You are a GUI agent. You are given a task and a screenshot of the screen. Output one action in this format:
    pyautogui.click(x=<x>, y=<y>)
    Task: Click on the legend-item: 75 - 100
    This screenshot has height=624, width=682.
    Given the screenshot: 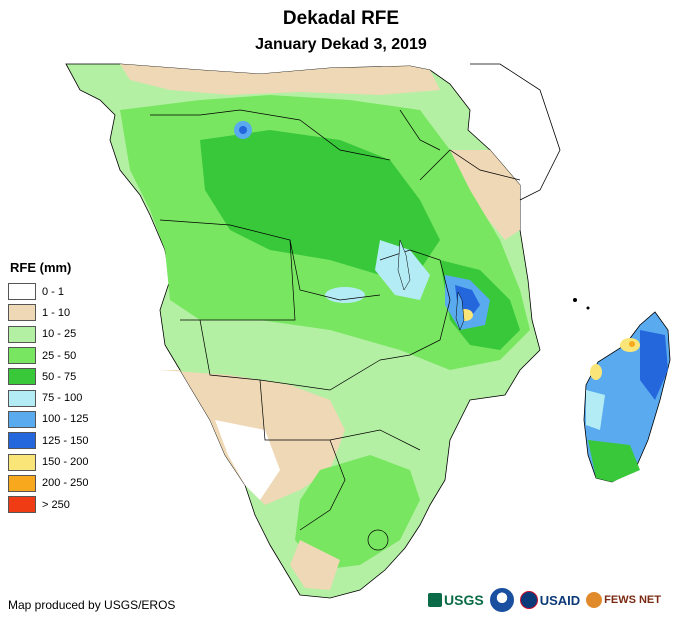 What is the action you would take?
    pyautogui.click(x=73, y=397)
    